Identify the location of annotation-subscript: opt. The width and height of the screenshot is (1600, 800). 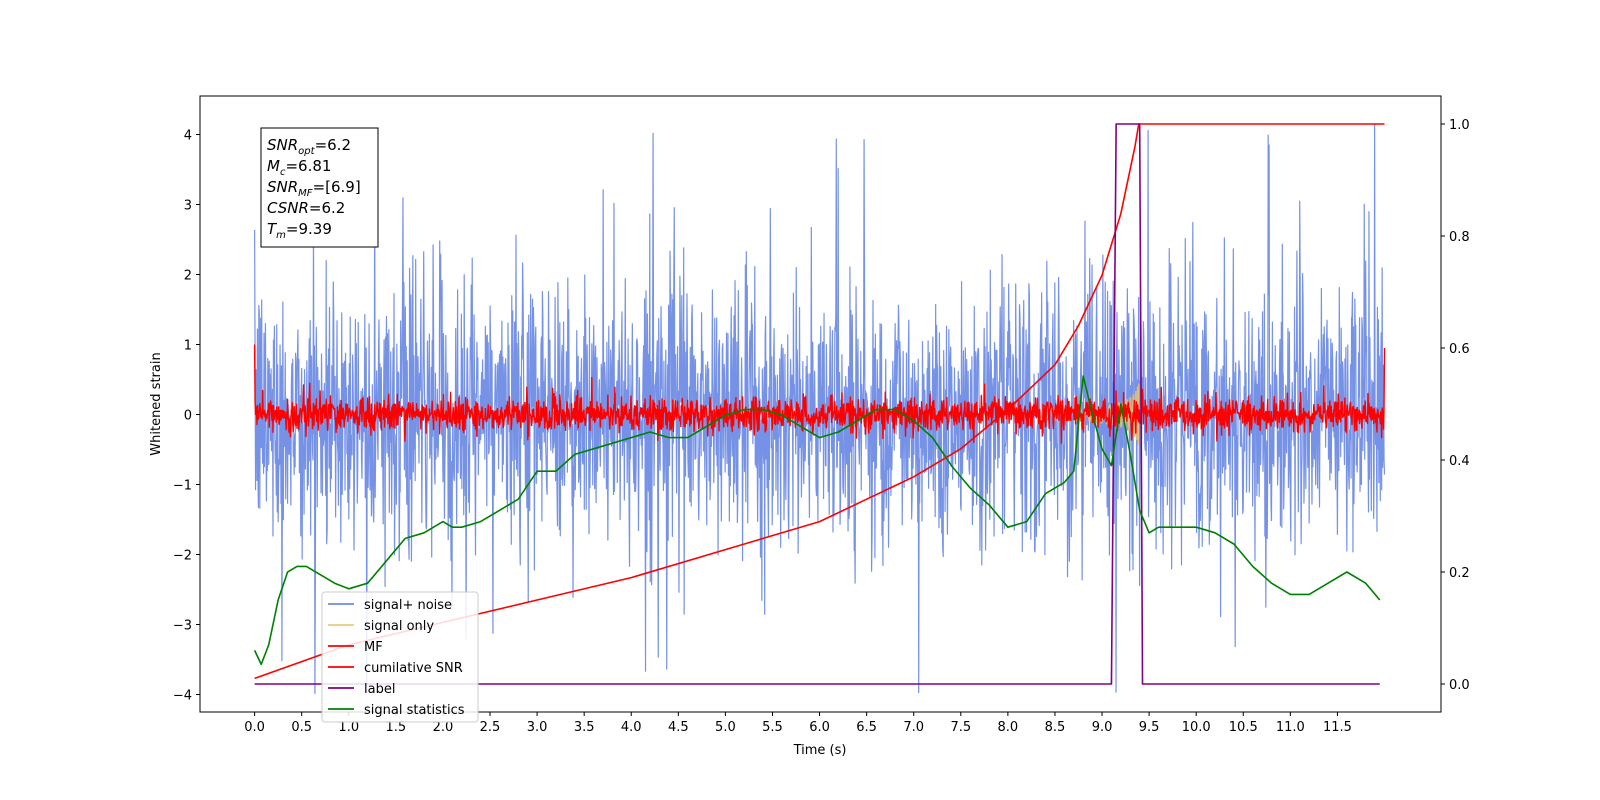
(306, 151).